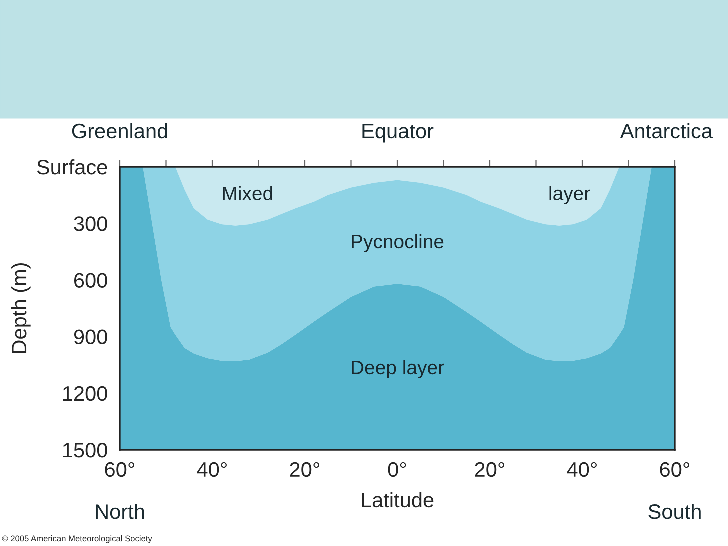 Image resolution: width=728 pixels, height=546 pixels. I want to click on text: North, so click(120, 512).